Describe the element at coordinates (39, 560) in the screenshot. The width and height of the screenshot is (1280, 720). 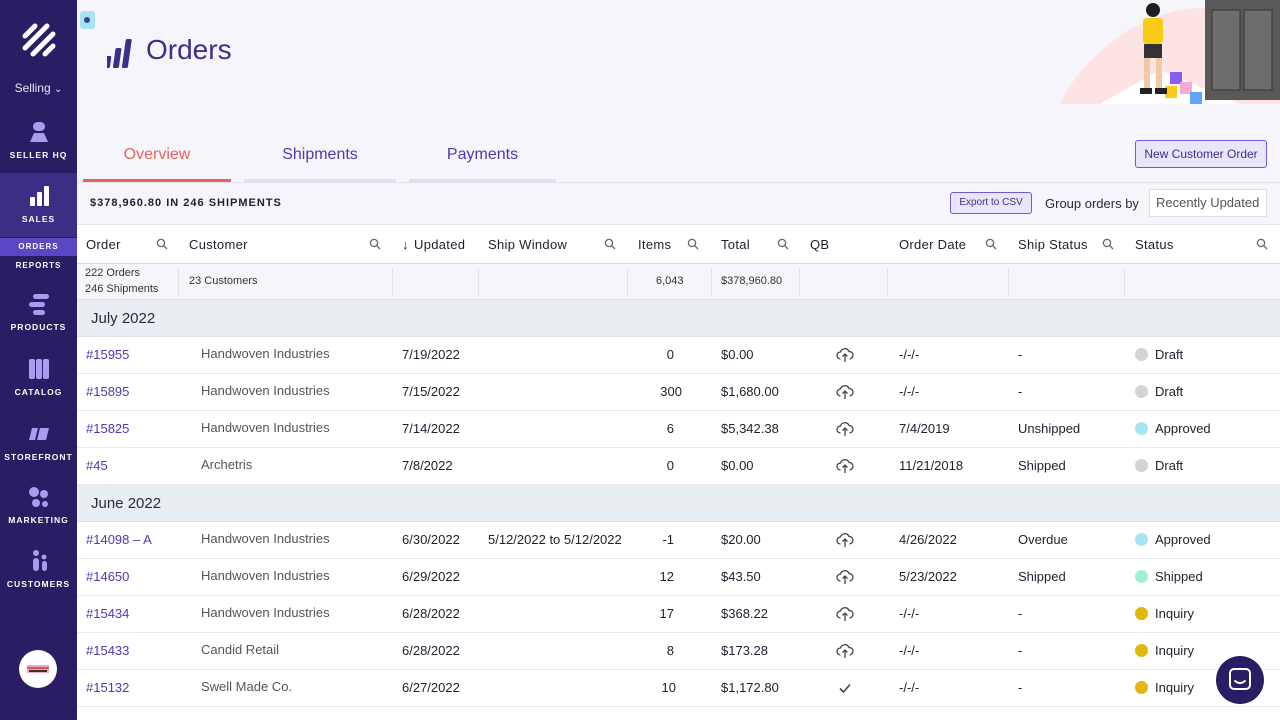
I see `customers-icon` at that location.